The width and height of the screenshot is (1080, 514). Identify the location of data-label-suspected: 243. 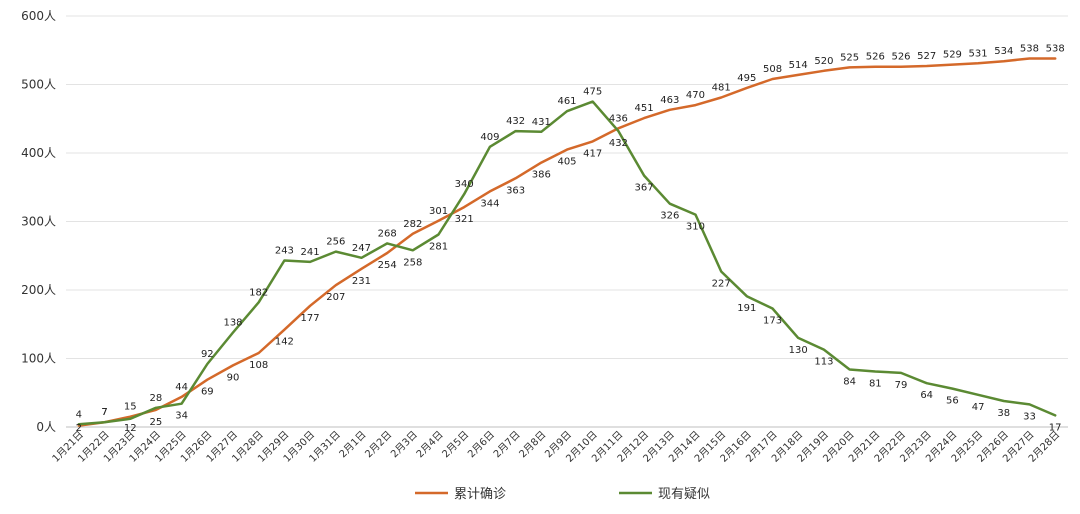
(284, 251).